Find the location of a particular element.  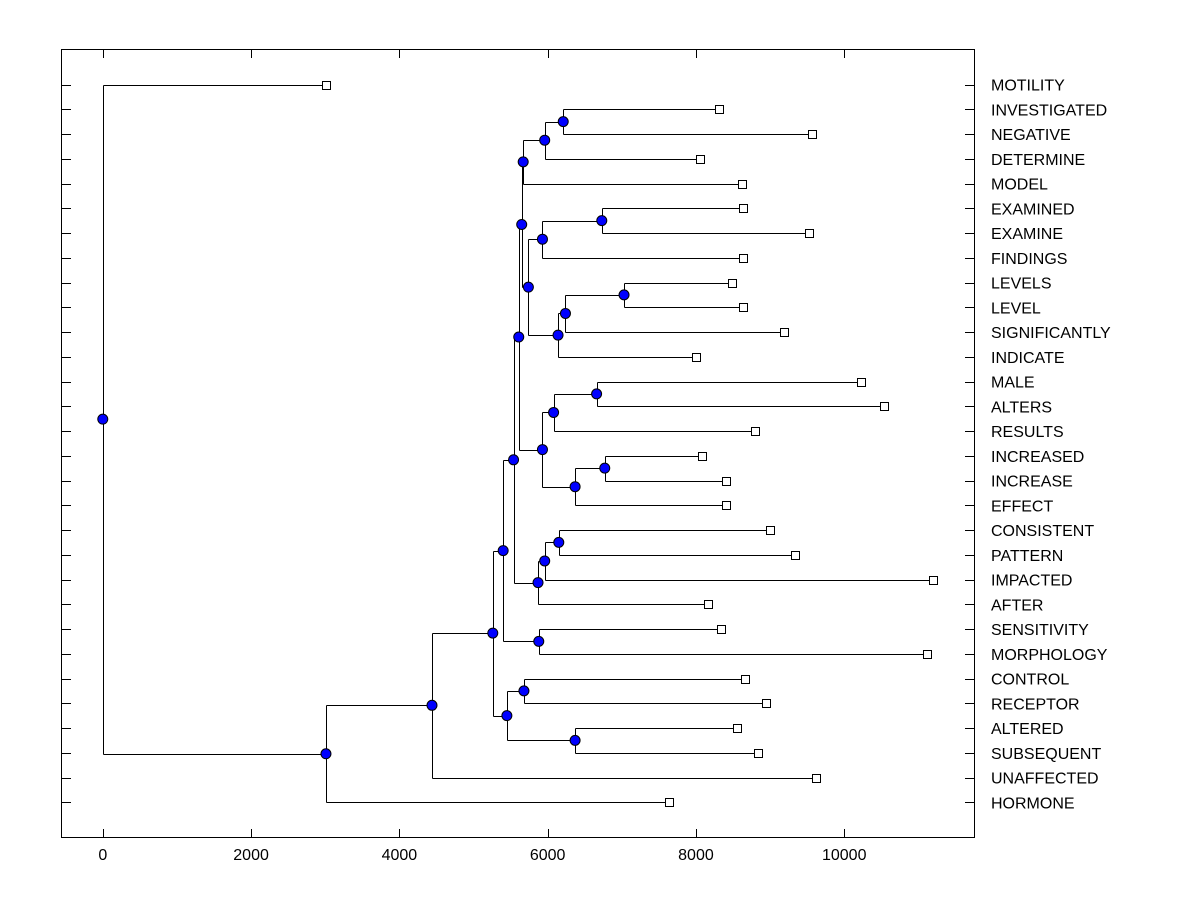

x-tick-label: 6000 is located at coordinates (548, 855).